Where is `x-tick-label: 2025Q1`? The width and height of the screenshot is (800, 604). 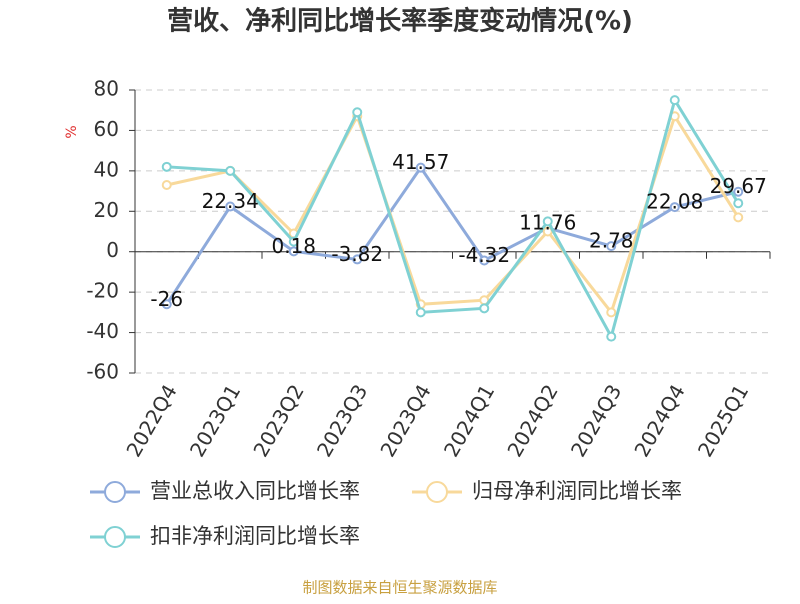
x-tick-label: 2025Q1 is located at coordinates (723, 420).